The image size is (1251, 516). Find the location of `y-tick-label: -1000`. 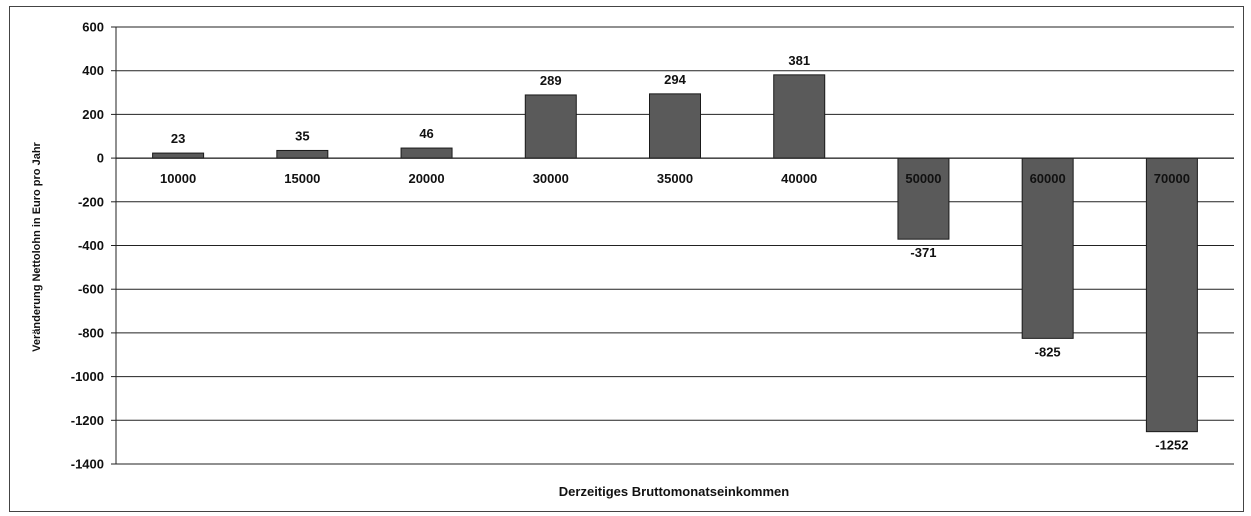

y-tick-label: -1000 is located at coordinates (87, 376).